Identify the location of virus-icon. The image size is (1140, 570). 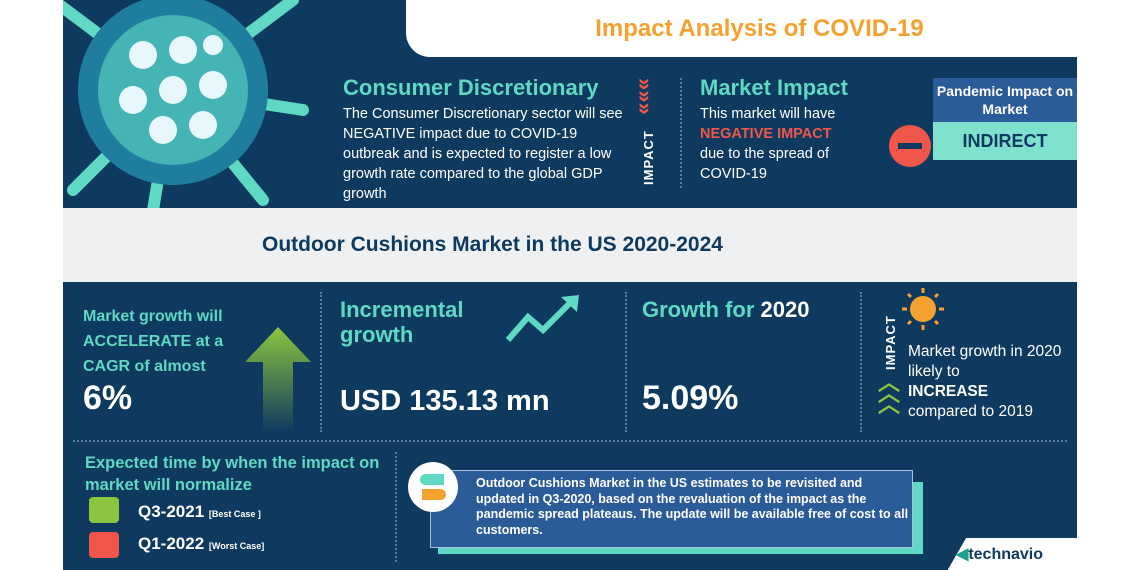
(186, 104).